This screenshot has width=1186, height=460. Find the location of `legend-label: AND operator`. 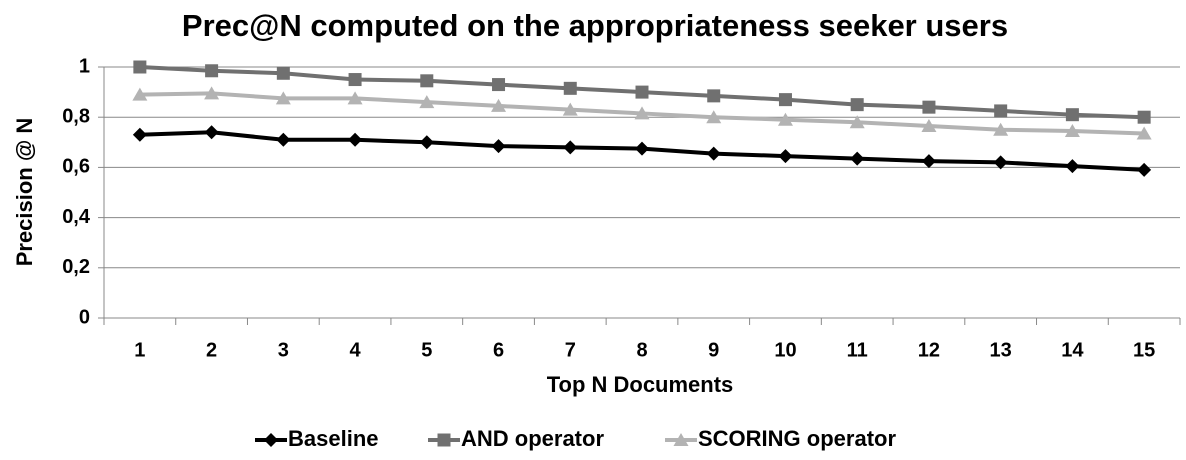

legend-label: AND operator is located at coordinates (532, 438).